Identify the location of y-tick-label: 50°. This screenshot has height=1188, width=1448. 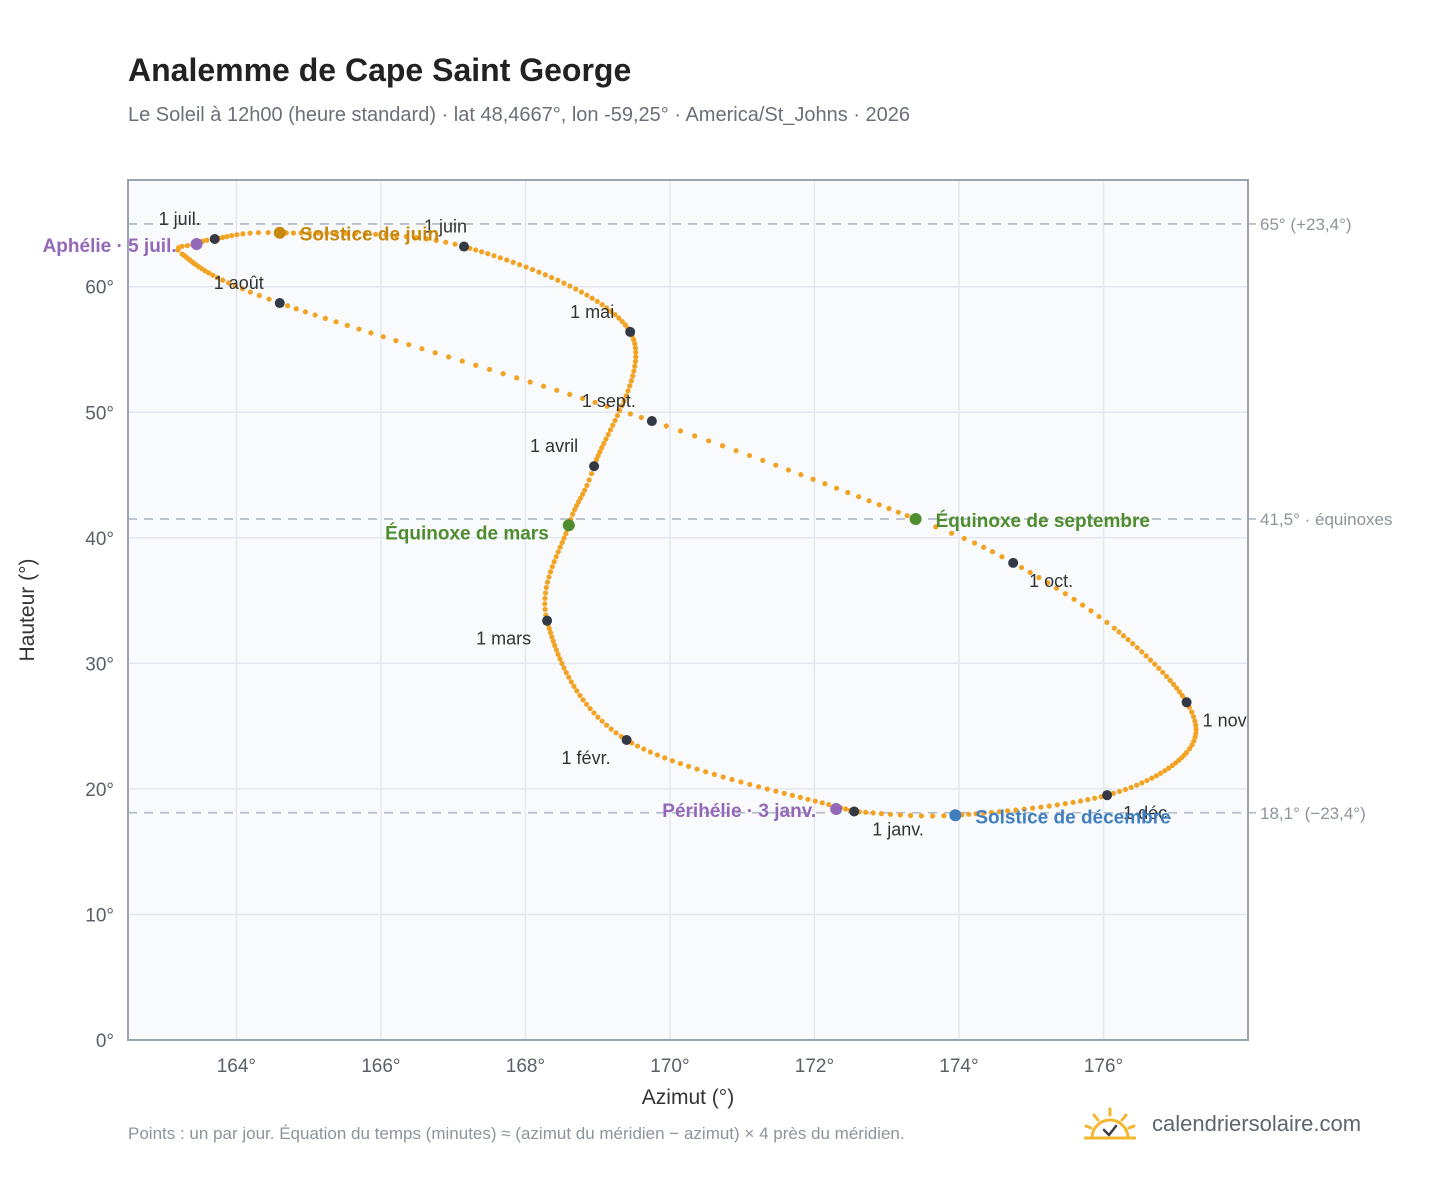
(99, 413).